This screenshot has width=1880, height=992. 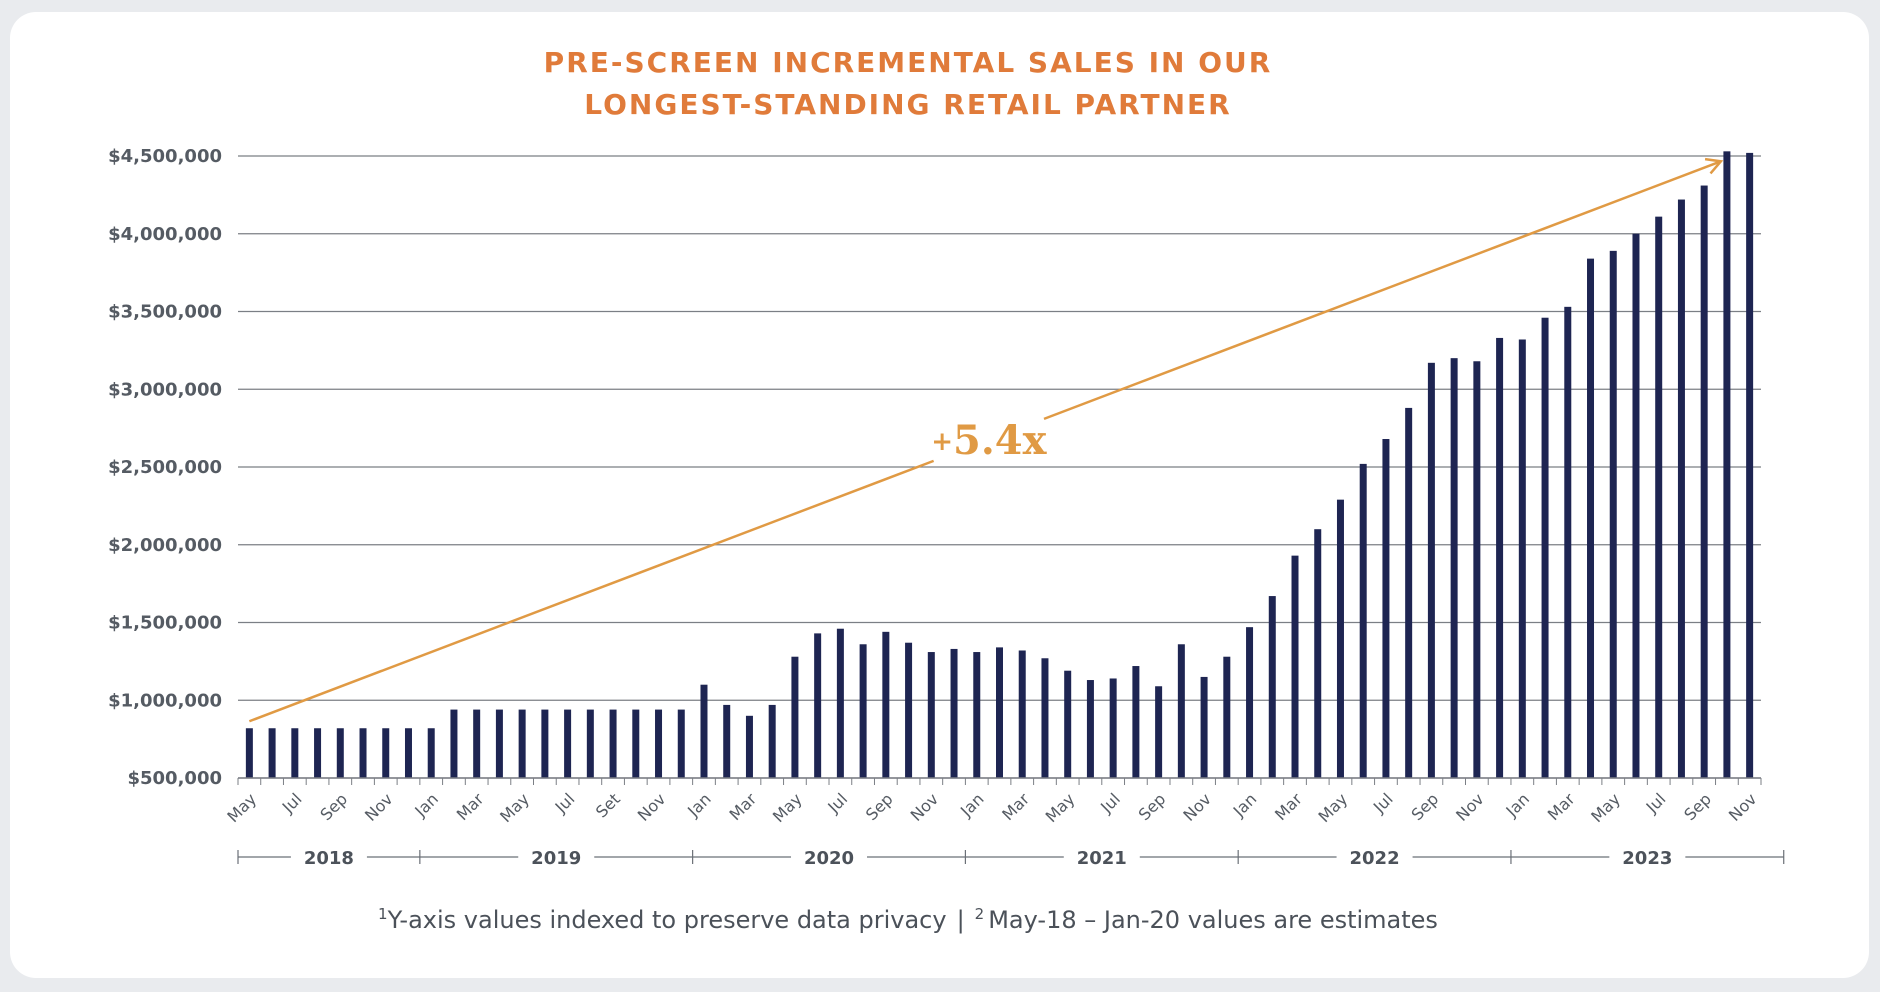 What do you see at coordinates (1647, 858) in the screenshot?
I see `year-label: 2023` at bounding box center [1647, 858].